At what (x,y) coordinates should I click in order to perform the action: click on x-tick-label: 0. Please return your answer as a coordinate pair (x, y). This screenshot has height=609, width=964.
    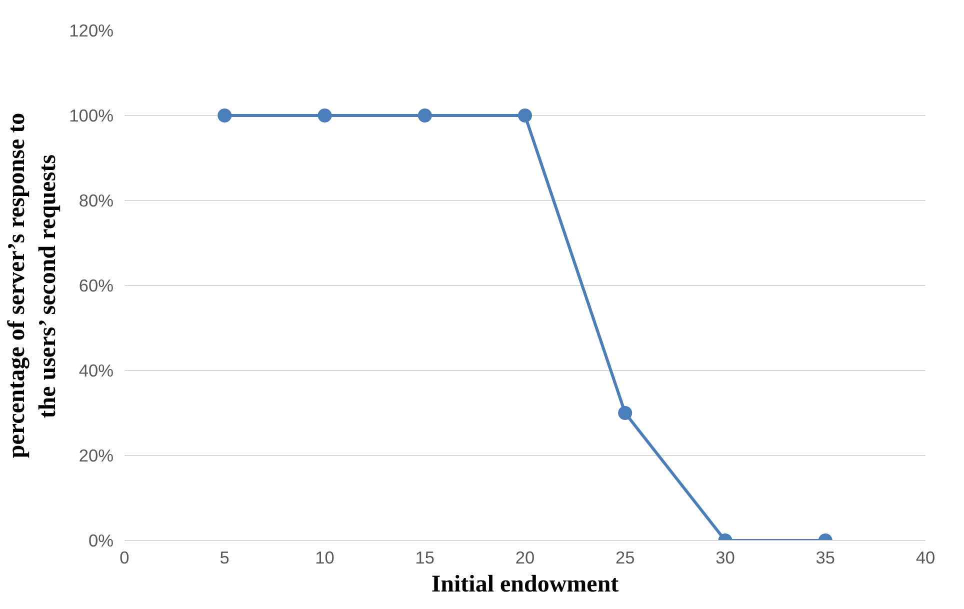
    Looking at the image, I should click on (125, 558).